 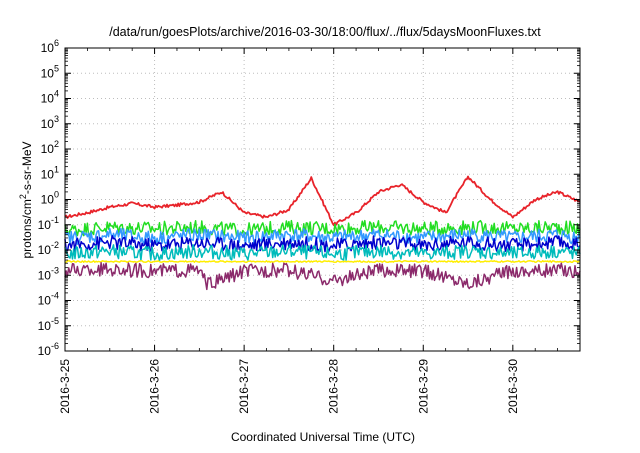 What do you see at coordinates (48, 349) in the screenshot?
I see `y-tick-label: 10⁻⁶` at bounding box center [48, 349].